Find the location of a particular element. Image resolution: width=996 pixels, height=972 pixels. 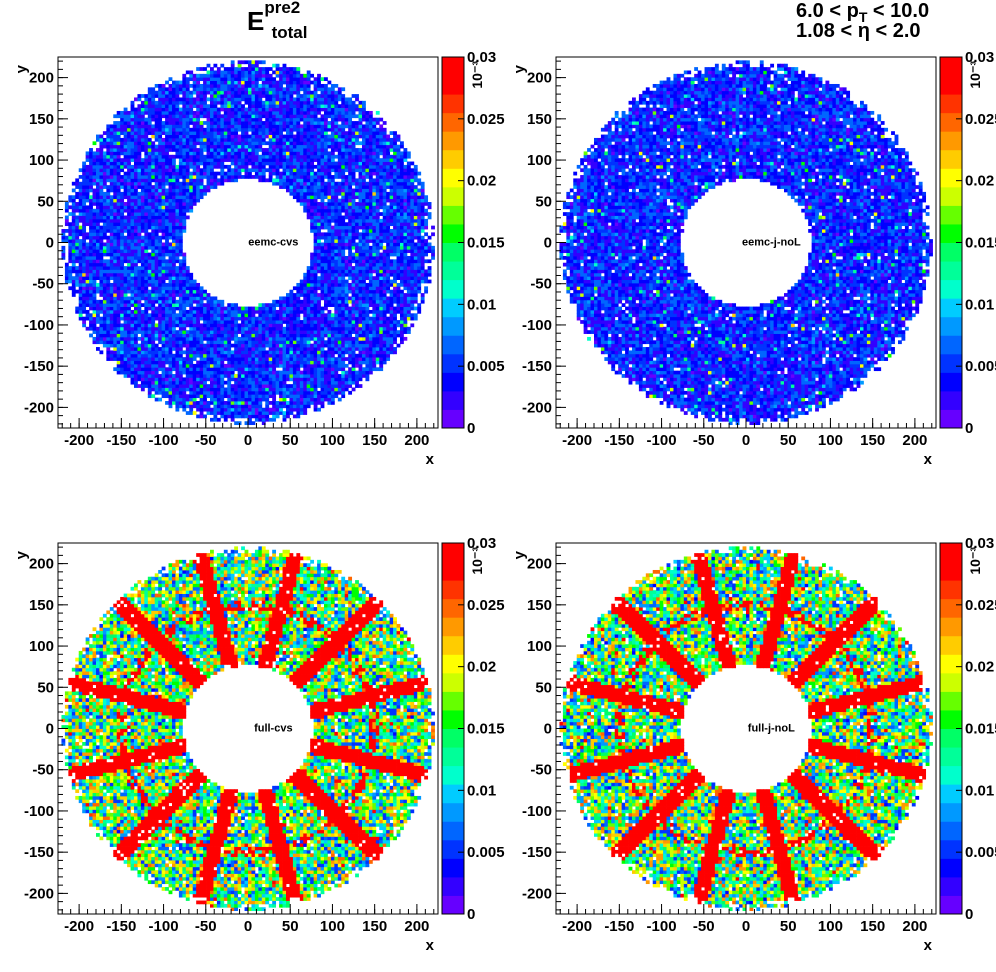

y-tick-label: 200 is located at coordinates (41, 78).